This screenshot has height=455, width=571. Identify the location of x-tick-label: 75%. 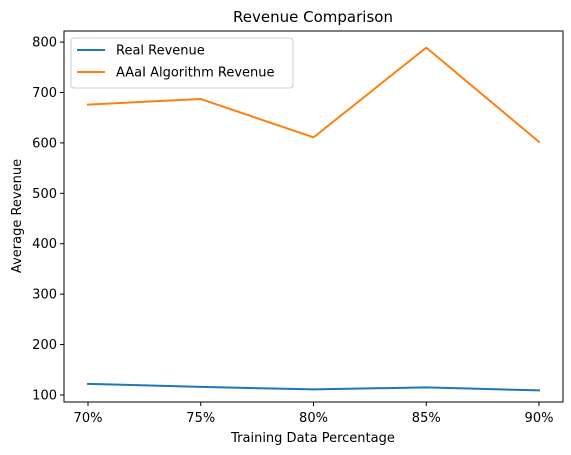
(200, 418).